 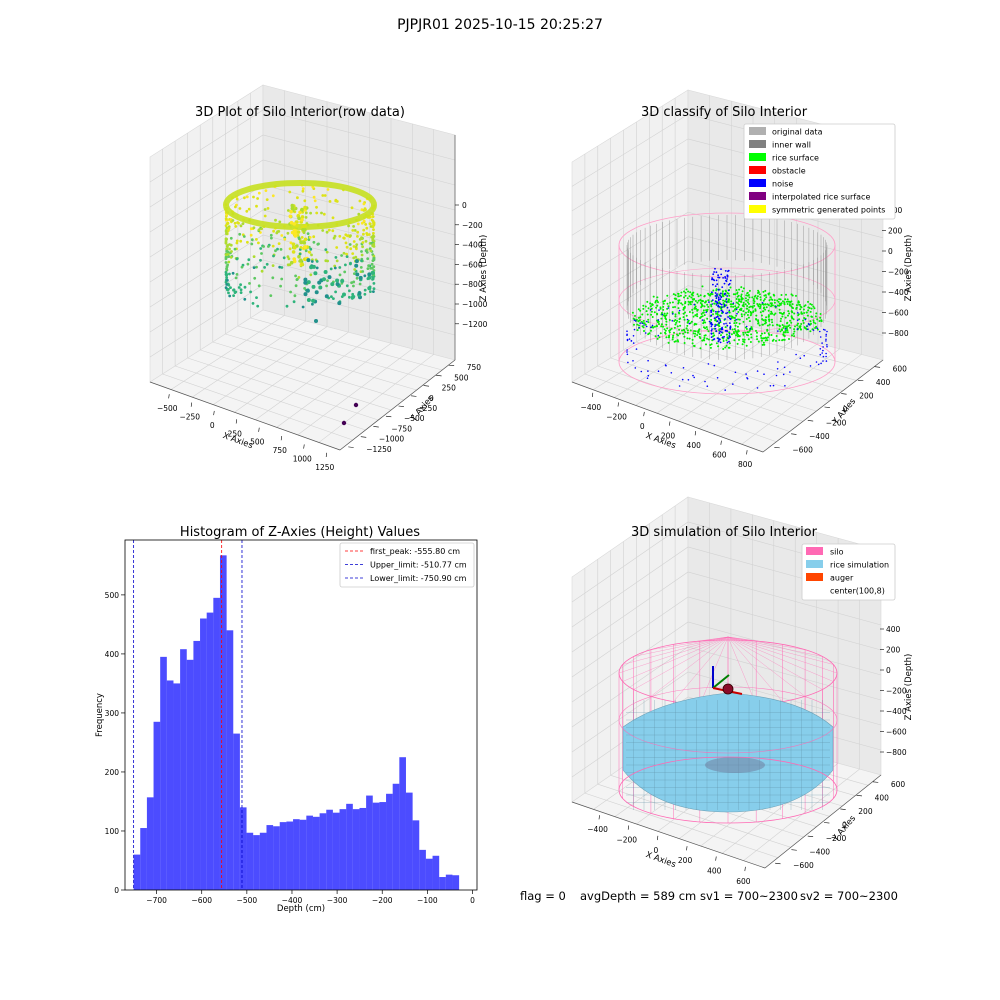 What do you see at coordinates (291, 211) in the screenshot?
I see `raw-center-point` at bounding box center [291, 211].